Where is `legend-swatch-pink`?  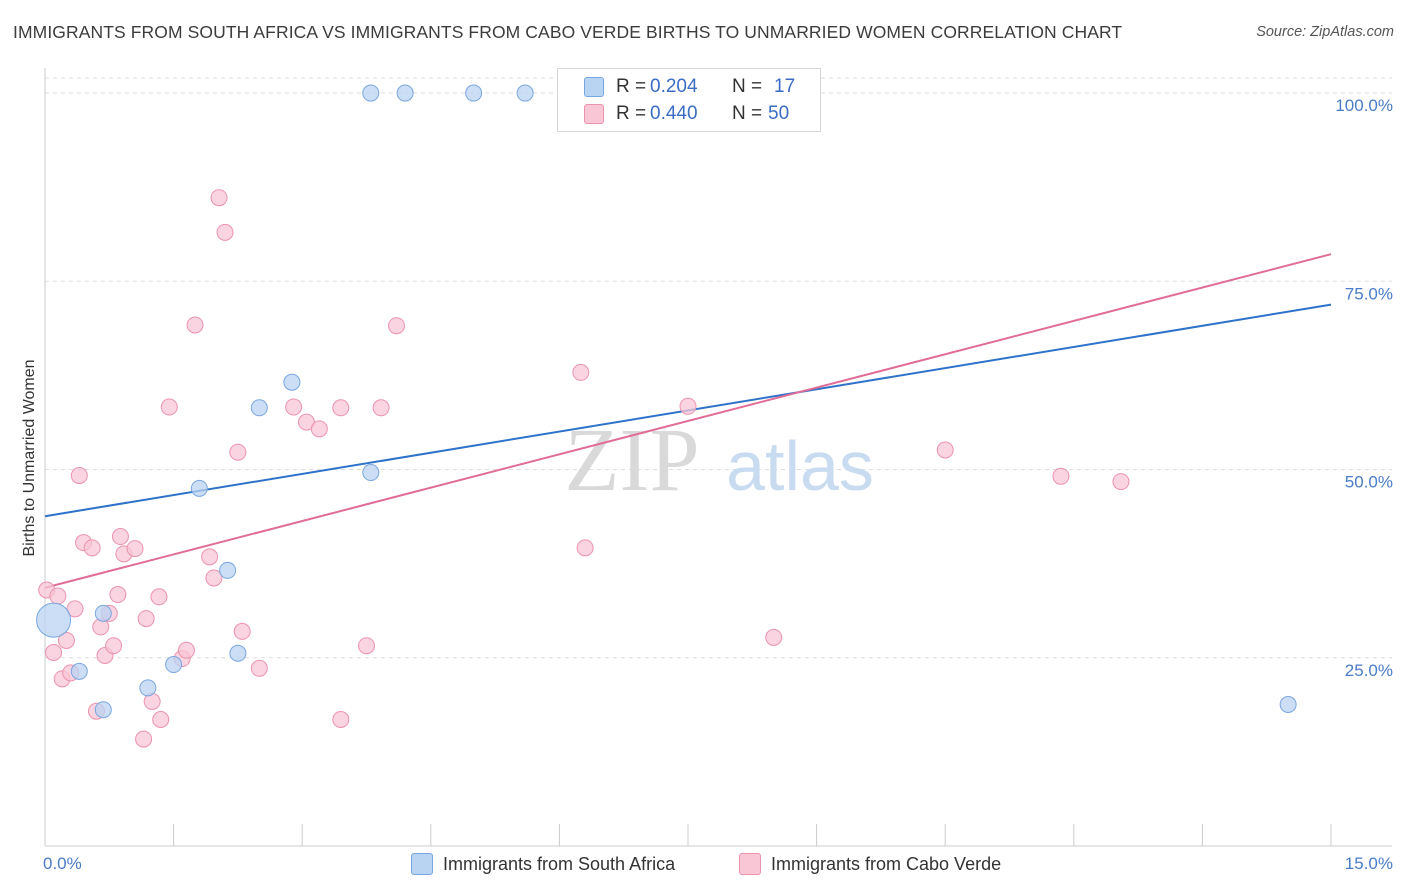 legend-swatch-pink is located at coordinates (594, 114).